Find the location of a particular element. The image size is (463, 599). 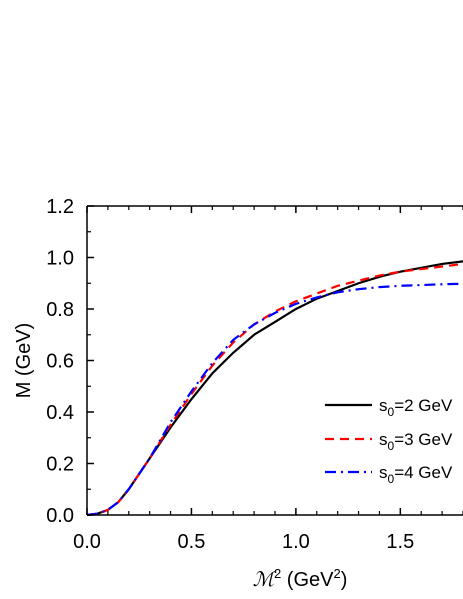

y-tick-label: 0.2 is located at coordinates (60, 465).